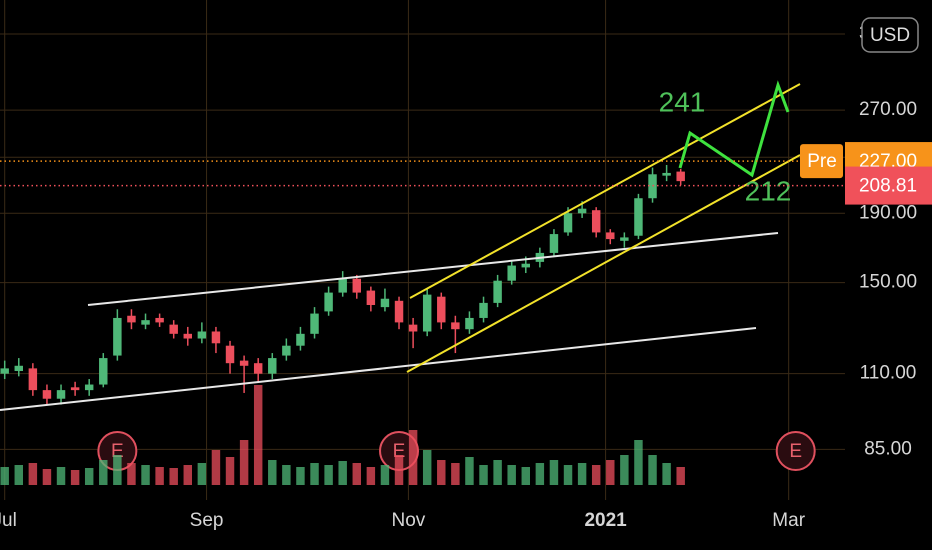  I want to click on earnings-marker, so click(795, 451).